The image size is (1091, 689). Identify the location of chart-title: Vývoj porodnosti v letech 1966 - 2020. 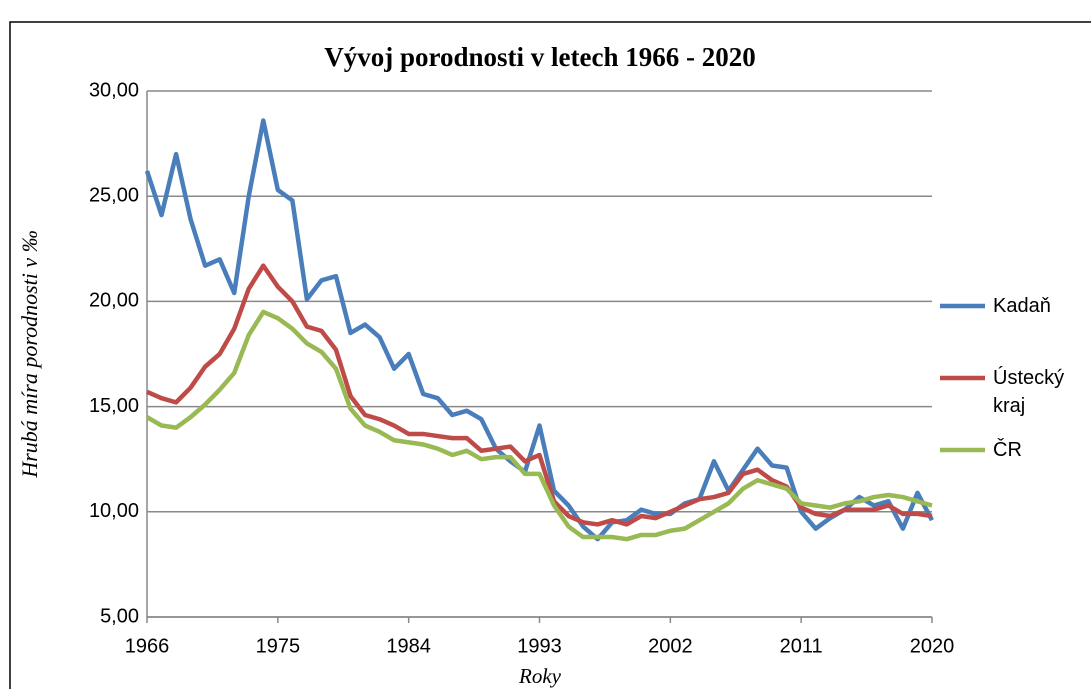
(540, 57).